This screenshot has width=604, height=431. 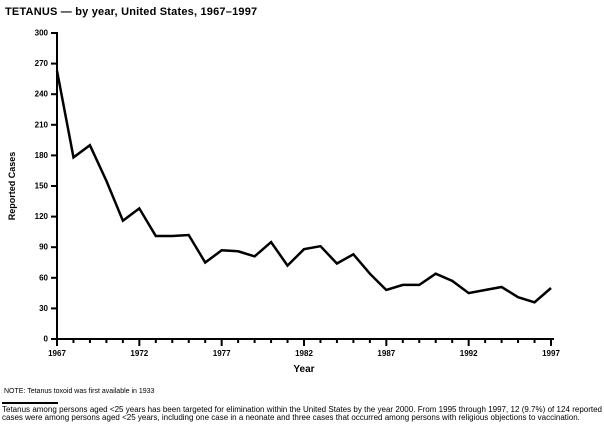 What do you see at coordinates (386, 353) in the screenshot?
I see `x-tick-label: 1987` at bounding box center [386, 353].